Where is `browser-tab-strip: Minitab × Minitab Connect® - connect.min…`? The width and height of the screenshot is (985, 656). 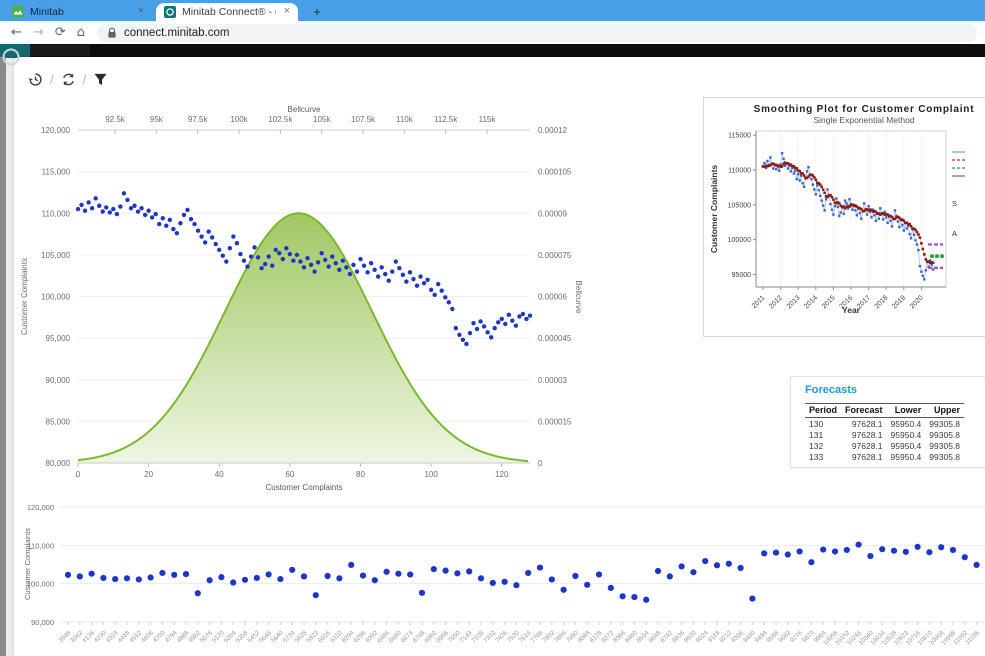 browser-tab-strip: Minitab × Minitab Connect® - connect.min… is located at coordinates (492, 10).